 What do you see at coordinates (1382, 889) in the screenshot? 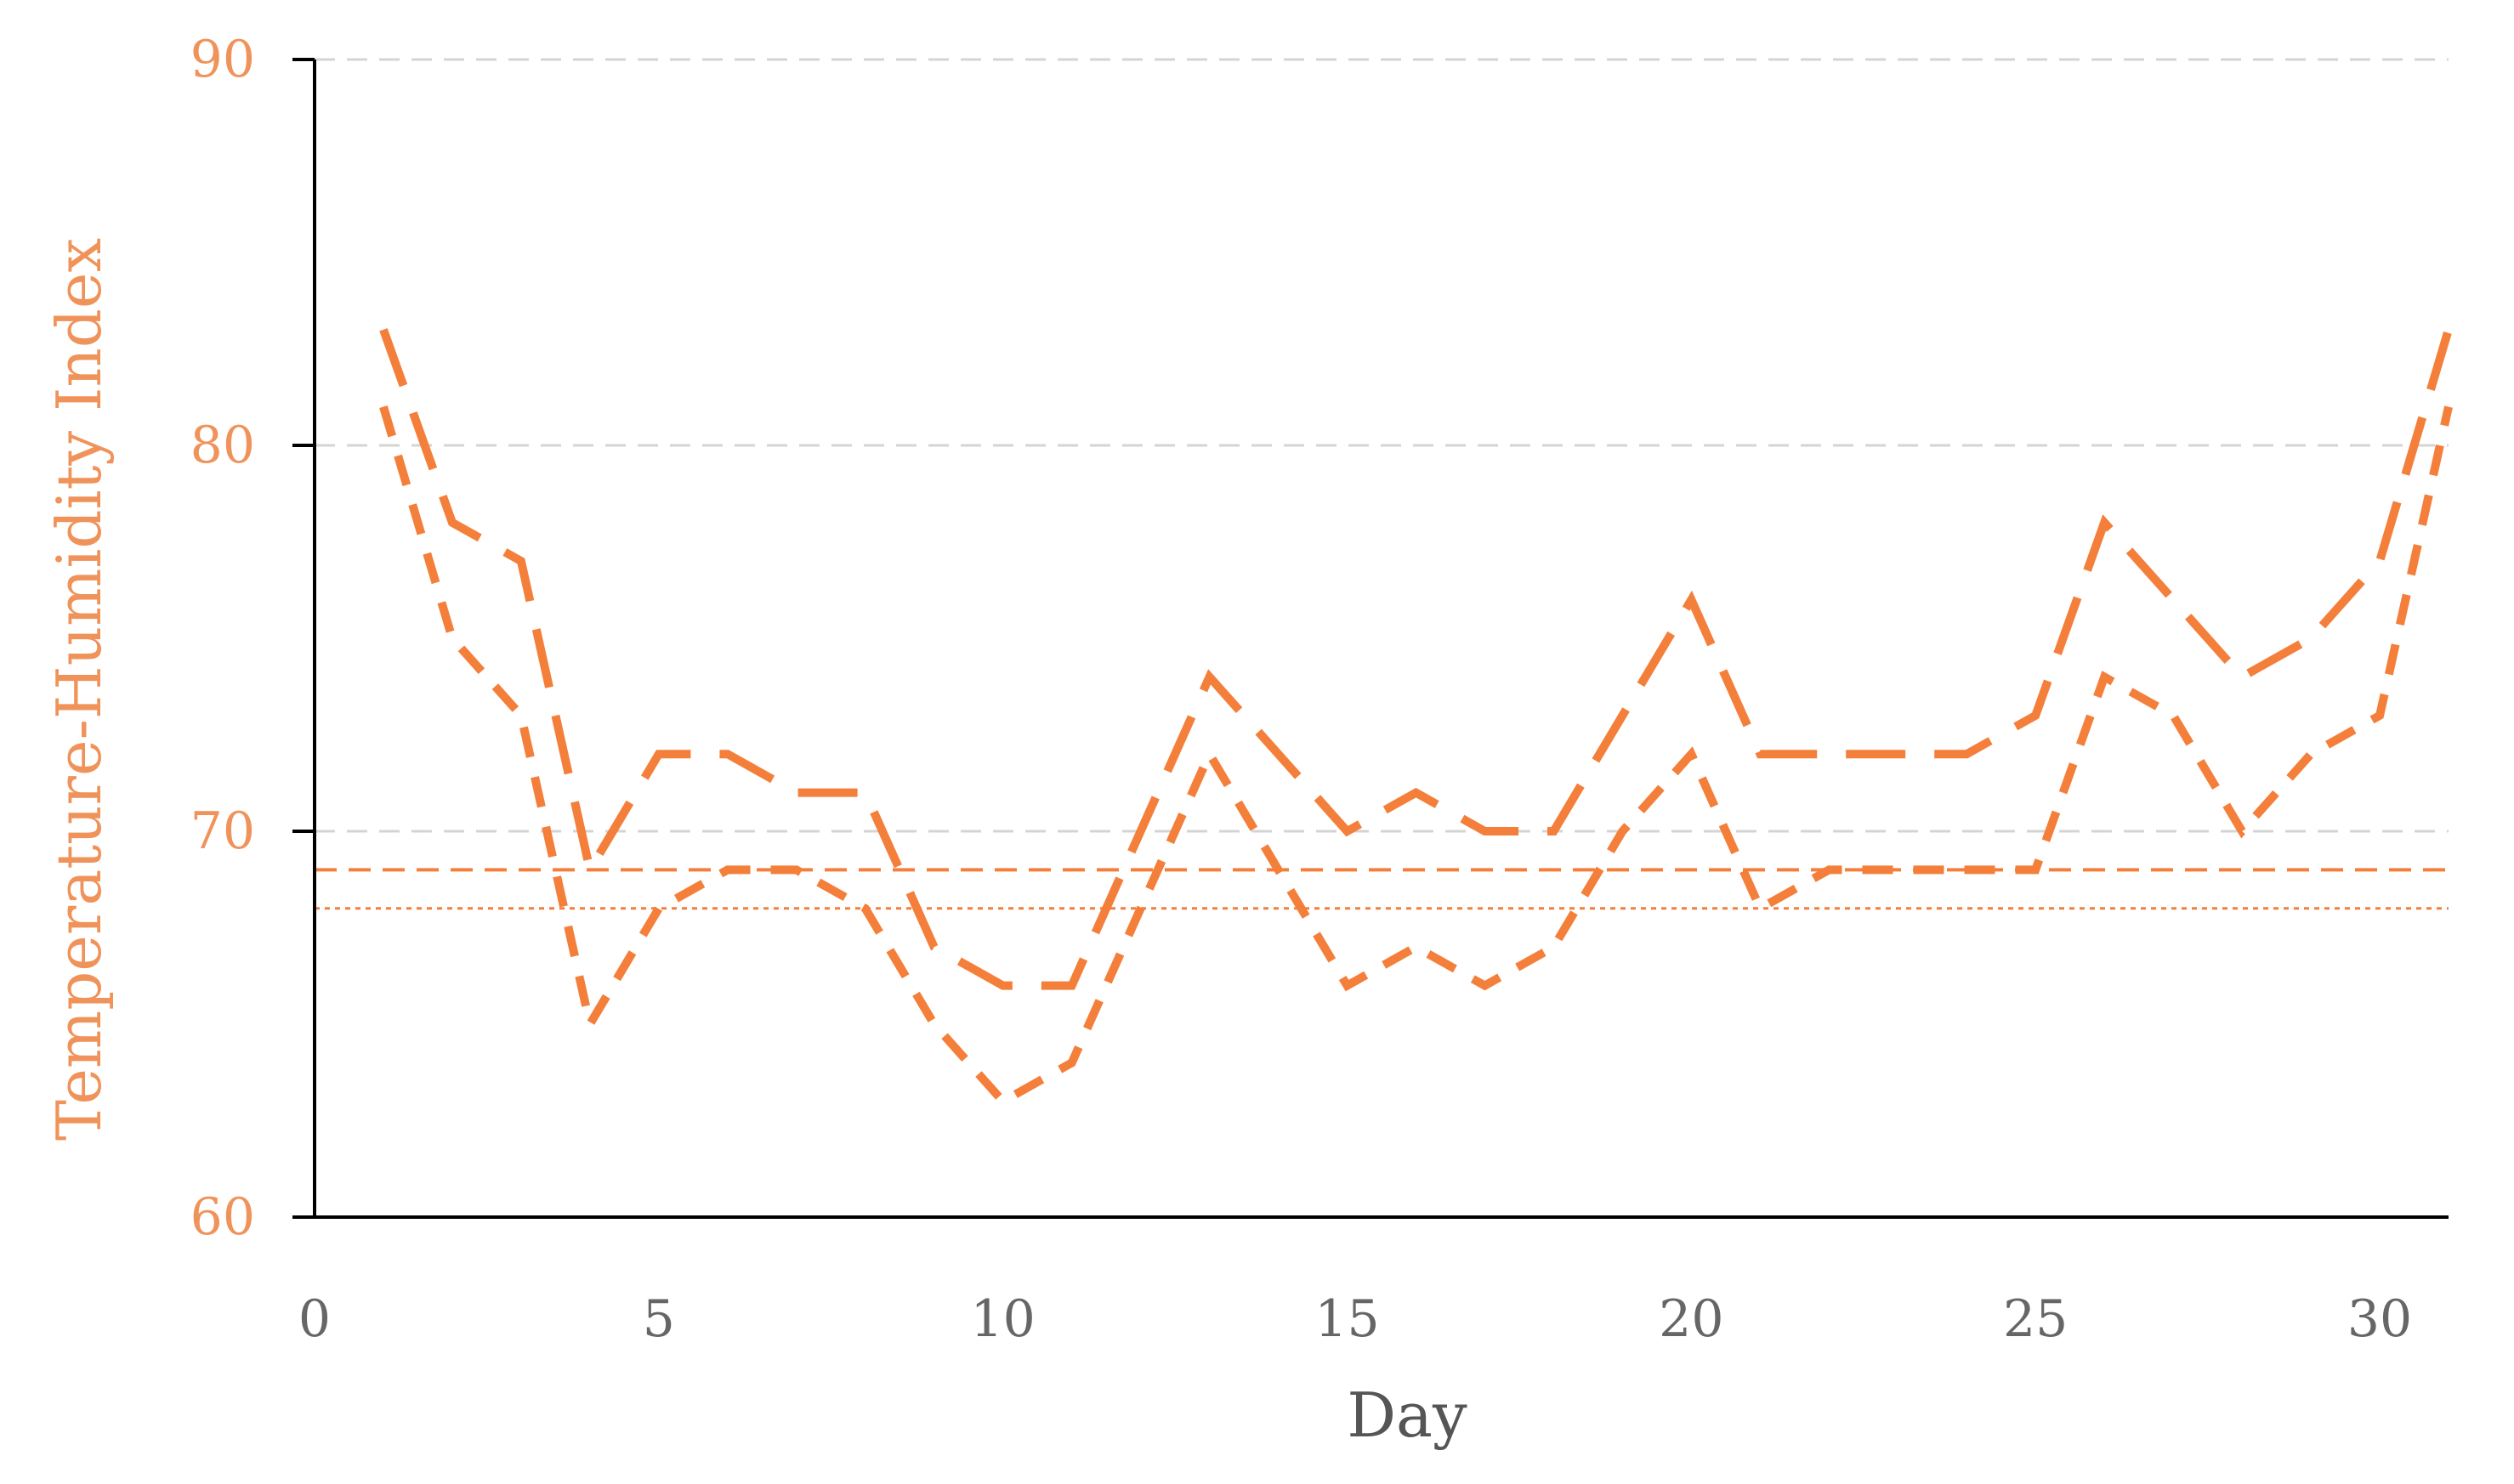
I see `reference-lines` at bounding box center [1382, 889].